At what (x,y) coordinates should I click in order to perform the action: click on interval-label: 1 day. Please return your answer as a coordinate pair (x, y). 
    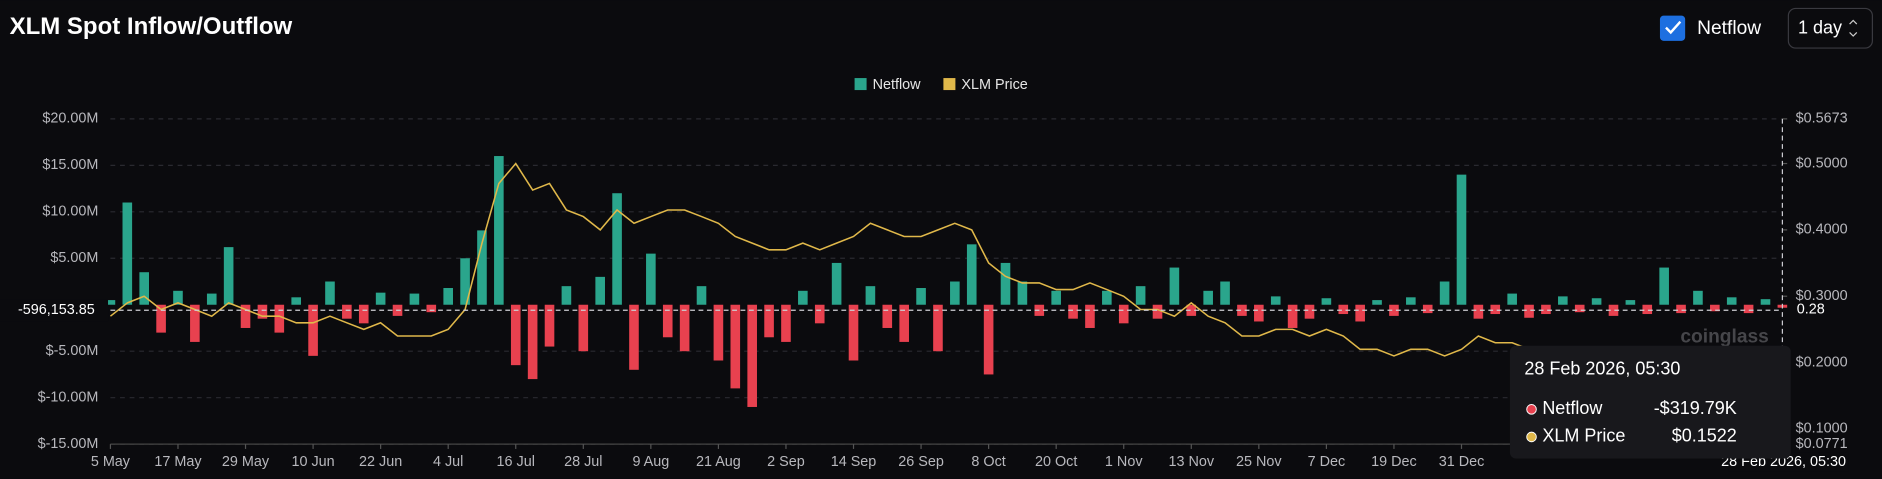
    Looking at the image, I should click on (1820, 28).